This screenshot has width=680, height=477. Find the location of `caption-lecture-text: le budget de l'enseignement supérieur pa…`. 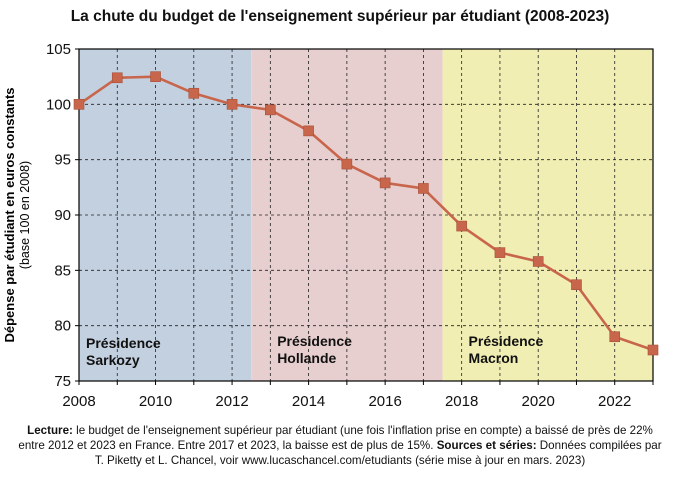

caption-lecture-text: le budget de l'enseignement supérieur pa… is located at coordinates (335, 438).